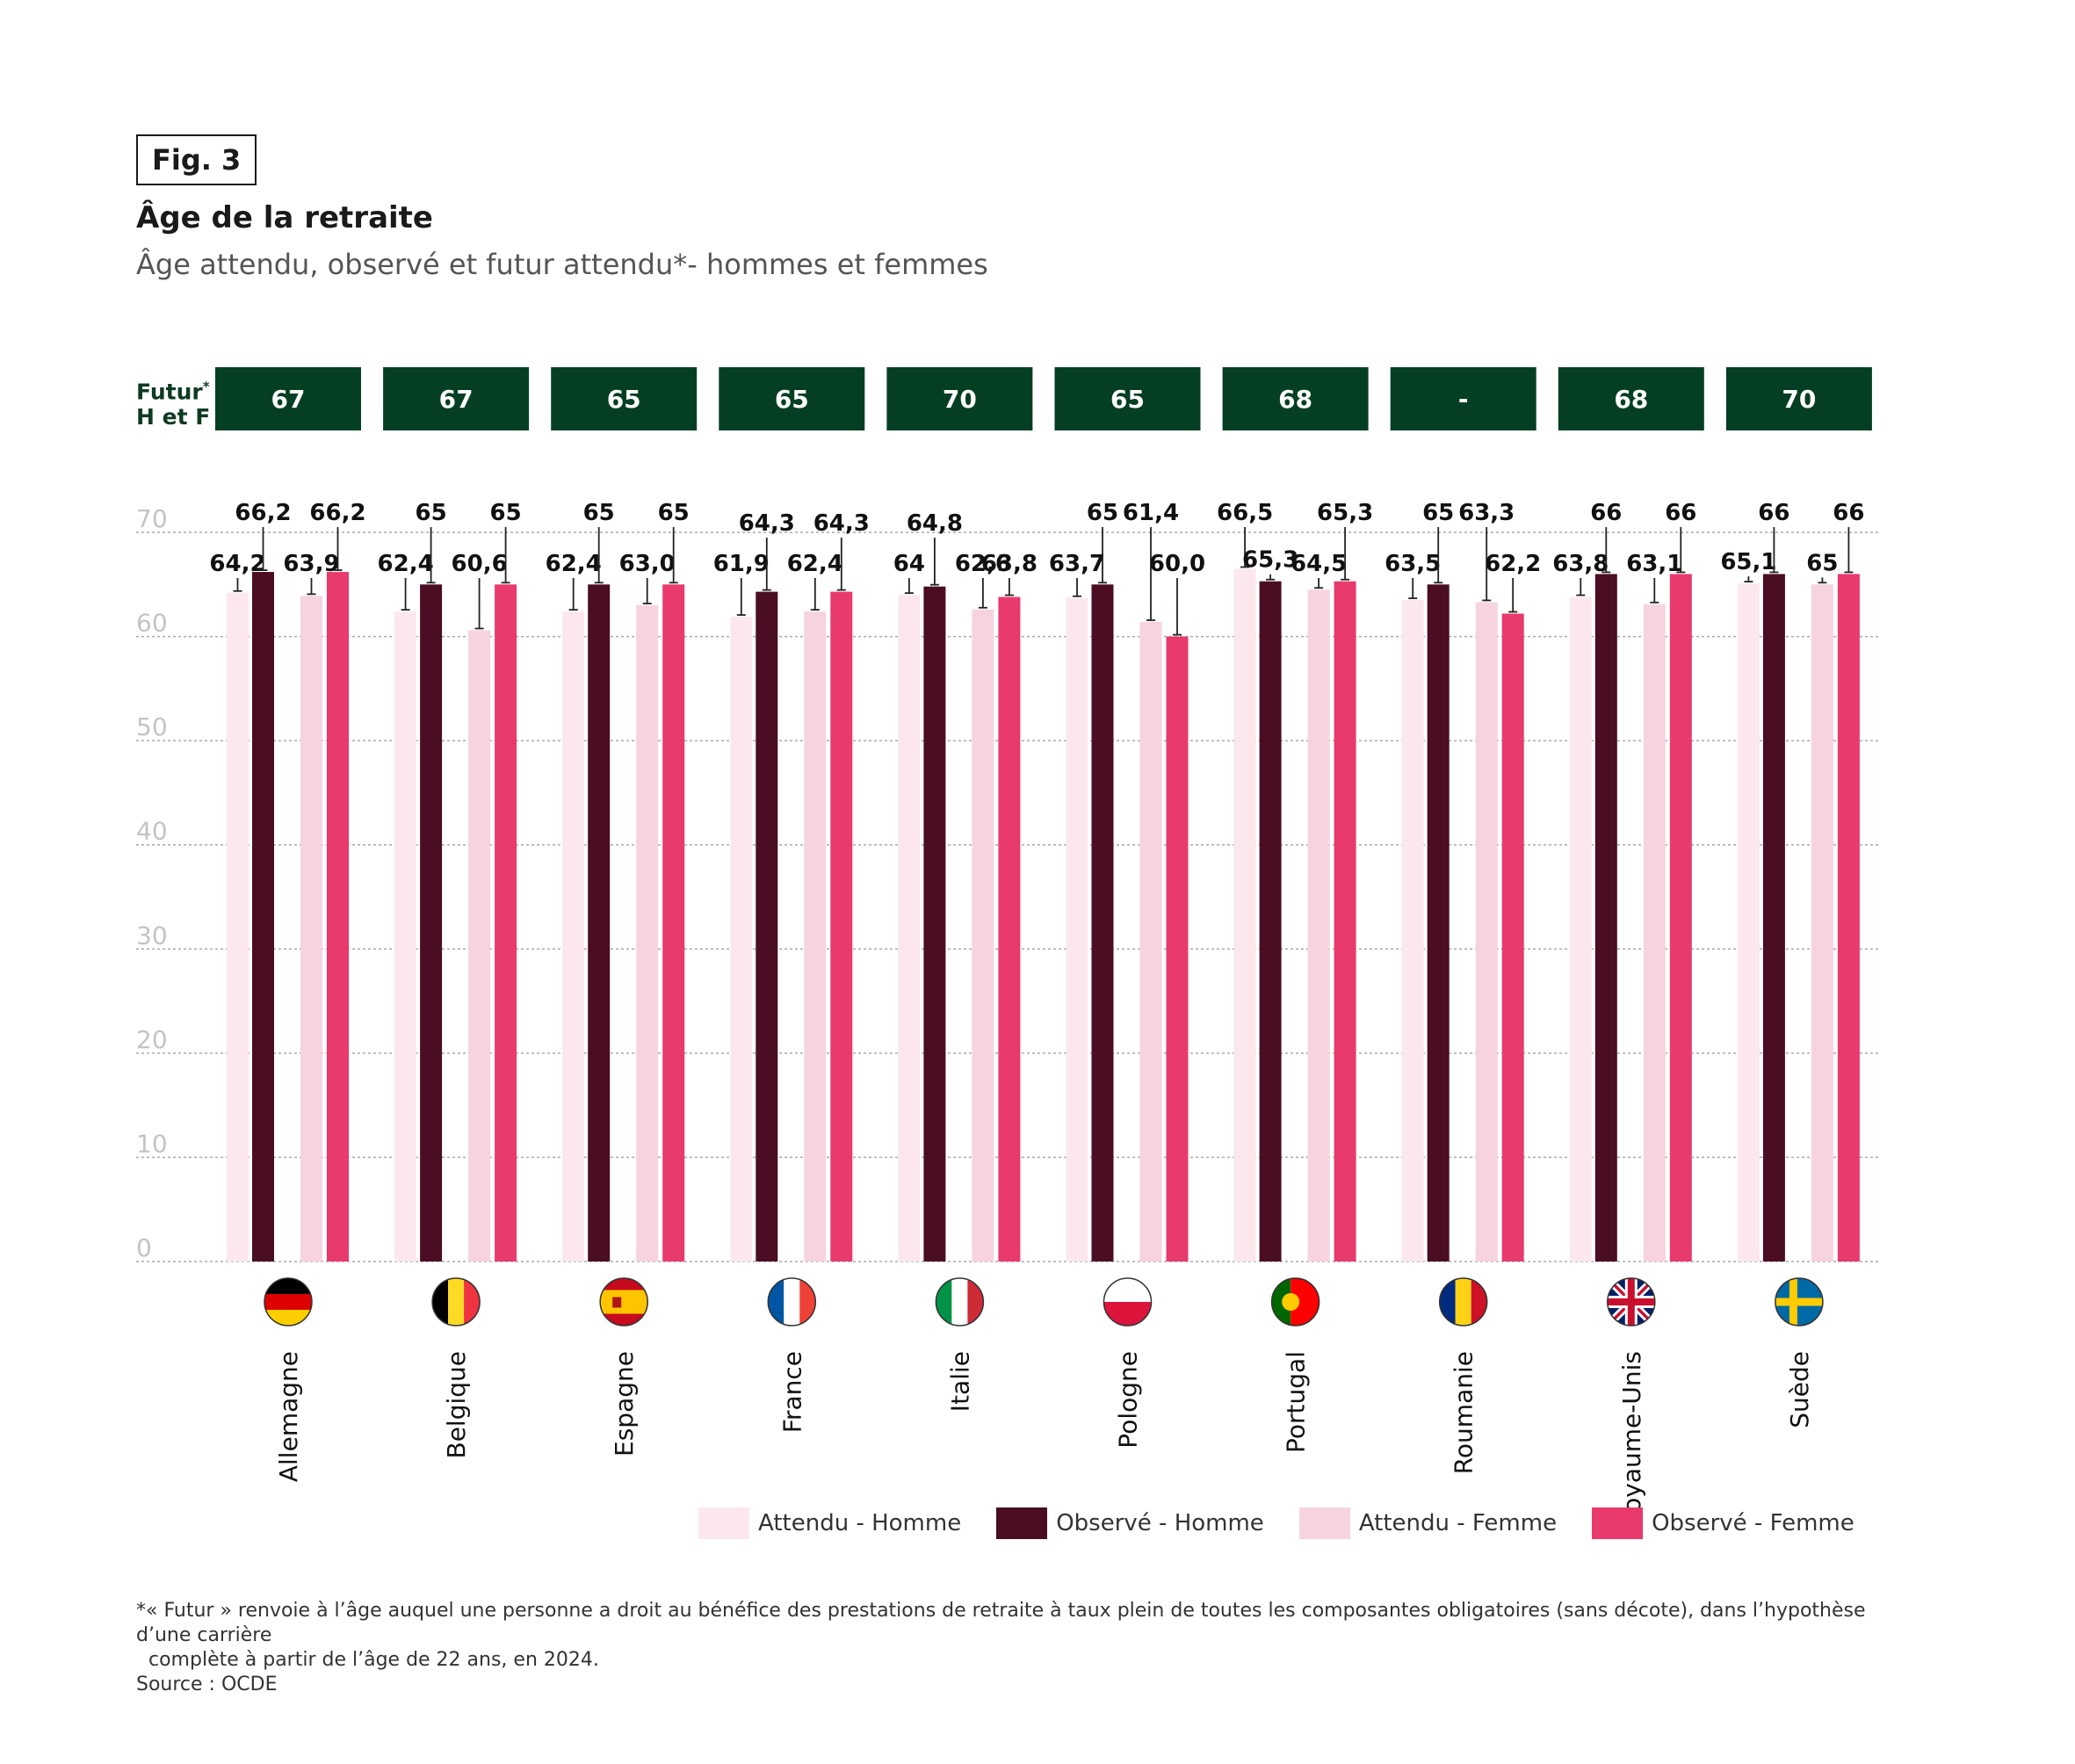  I want to click on data-label: 66,2, so click(337, 513).